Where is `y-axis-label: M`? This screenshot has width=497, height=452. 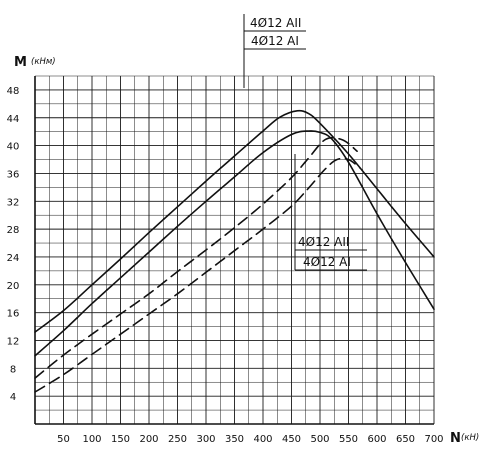
y-axis-label: M is located at coordinates (20, 62).